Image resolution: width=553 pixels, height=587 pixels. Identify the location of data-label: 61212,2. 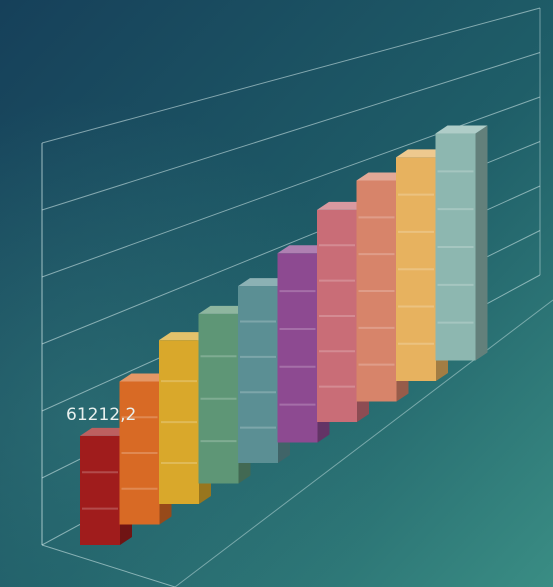
(101, 415).